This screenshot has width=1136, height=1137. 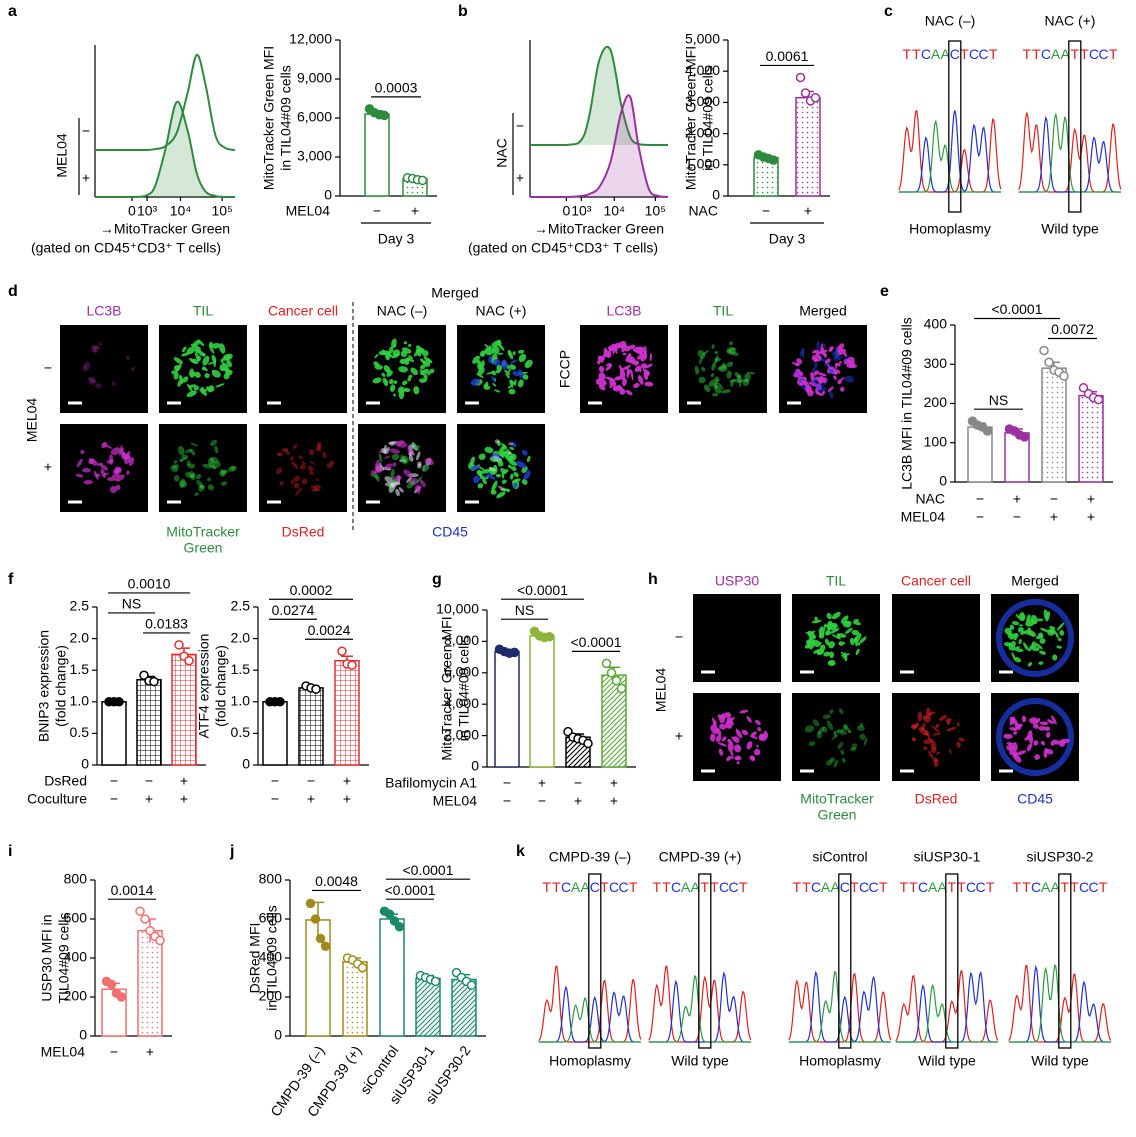 I want to click on y-tick-label: 10,000, so click(x=457, y=609).